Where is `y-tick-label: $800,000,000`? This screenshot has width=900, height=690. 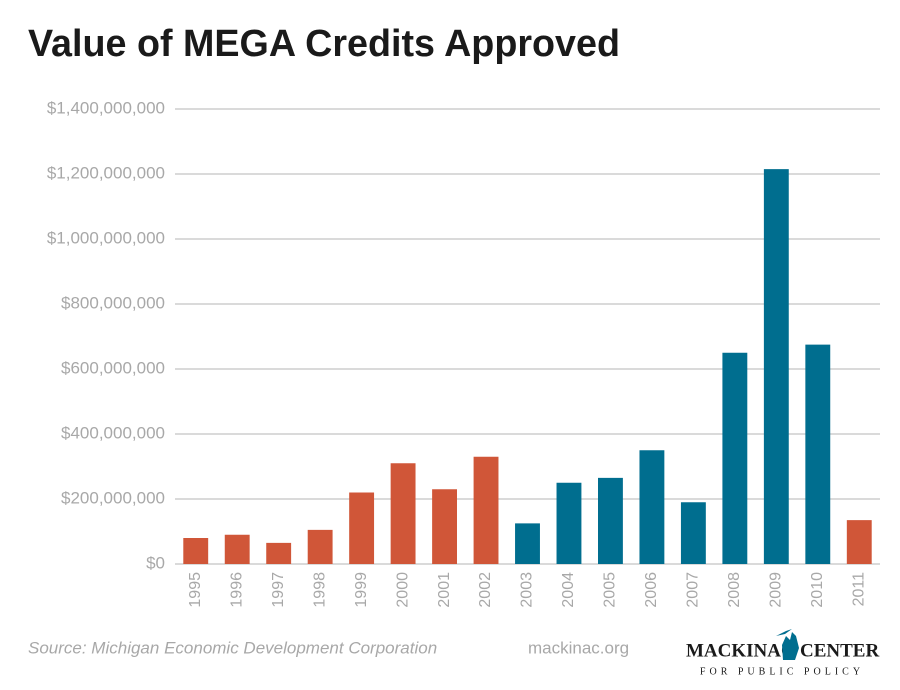 y-tick-label: $800,000,000 is located at coordinates (113, 302).